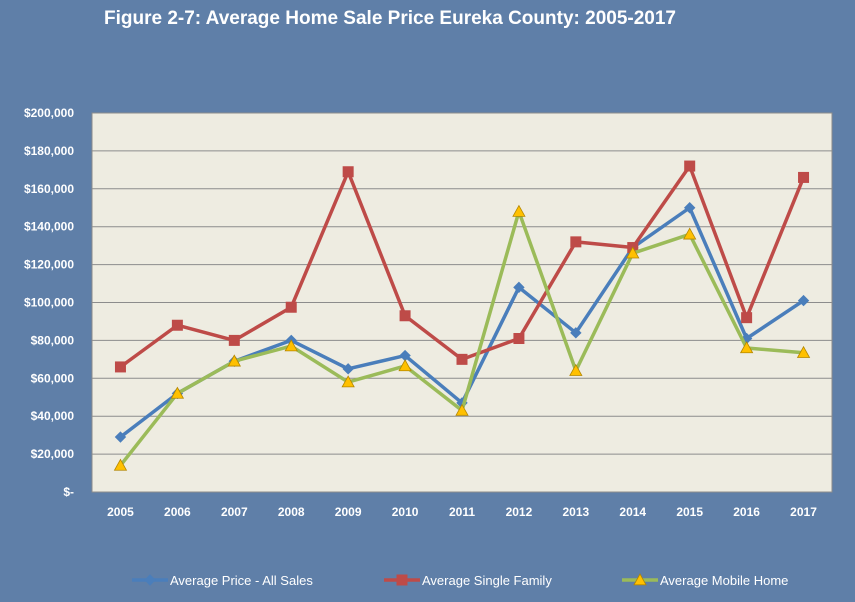  Describe the element at coordinates (487, 580) in the screenshot. I see `legend-label: Average Single Family` at that location.